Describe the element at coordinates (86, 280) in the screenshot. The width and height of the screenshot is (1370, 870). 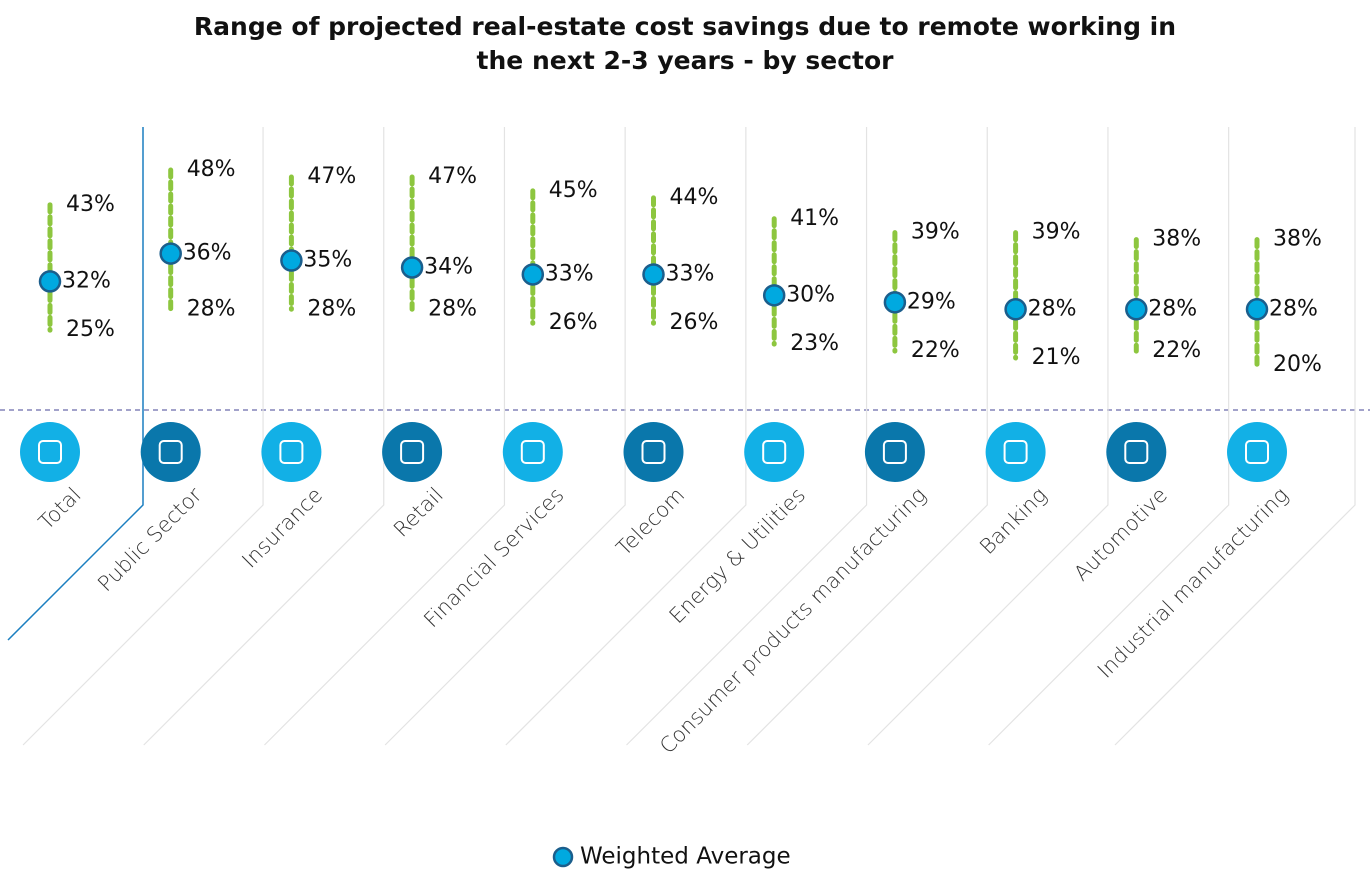
I see `average-label: 32%` at that location.